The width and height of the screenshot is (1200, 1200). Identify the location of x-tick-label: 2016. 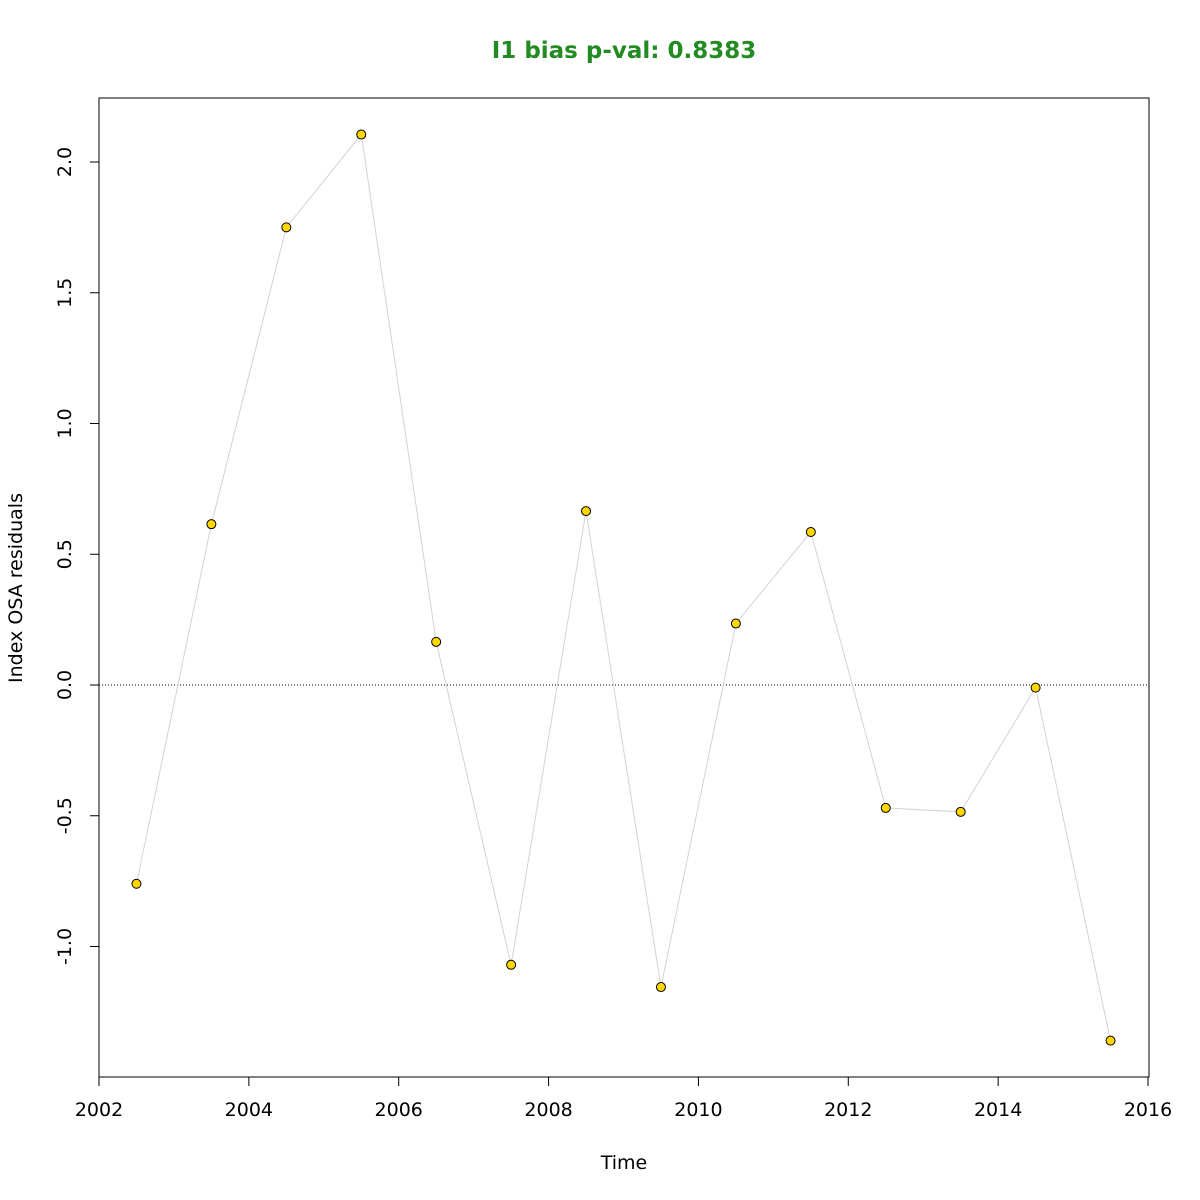
(1148, 1110).